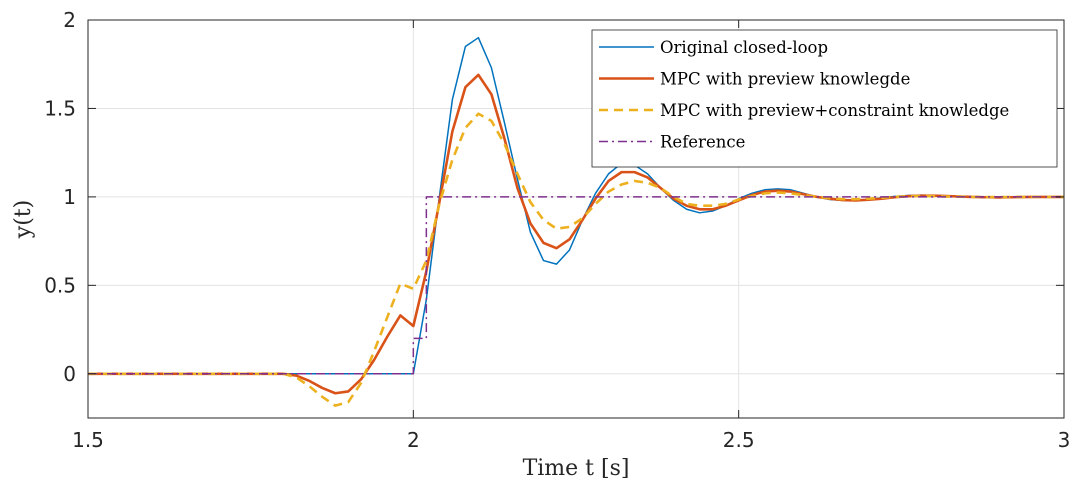 The height and width of the screenshot is (484, 1070). Describe the element at coordinates (1064, 440) in the screenshot. I see `x-tick-label: 3` at that location.